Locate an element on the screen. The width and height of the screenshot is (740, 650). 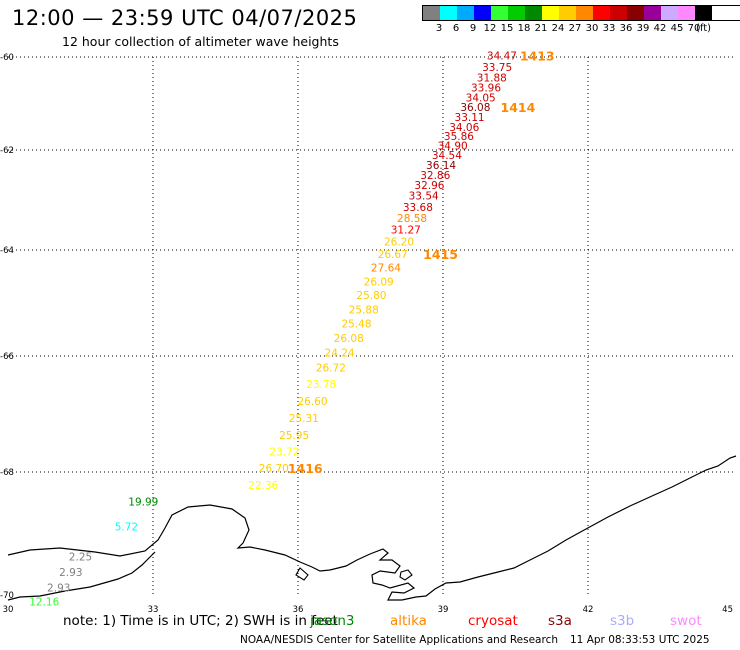
wave-height-value: 34.54 is located at coordinates (447, 156).